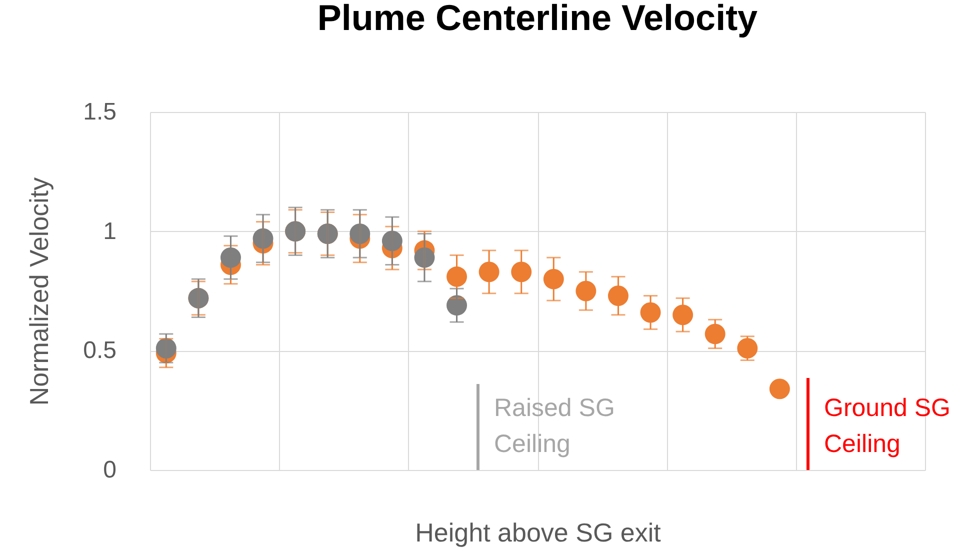 This screenshot has width=958, height=557. What do you see at coordinates (887, 426) in the screenshot?
I see `annotation: Ground SG Ceiling` at bounding box center [887, 426].